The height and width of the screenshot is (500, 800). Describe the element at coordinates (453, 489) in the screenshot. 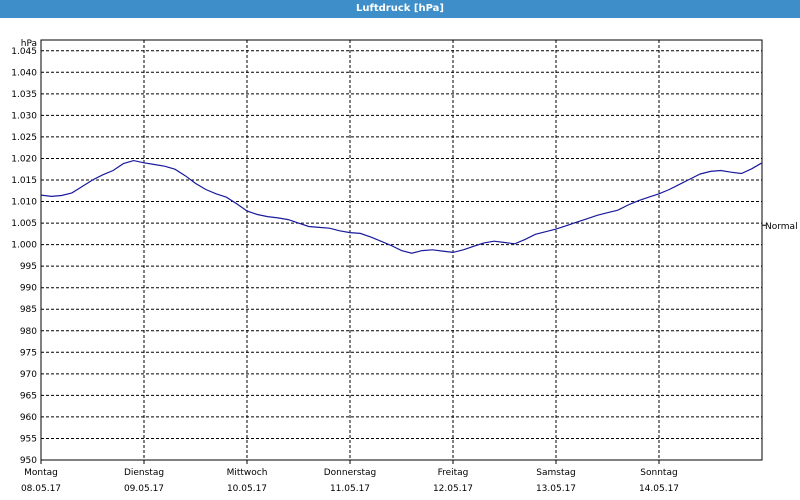

I see `x-tick-date: 12.05.17` at that location.